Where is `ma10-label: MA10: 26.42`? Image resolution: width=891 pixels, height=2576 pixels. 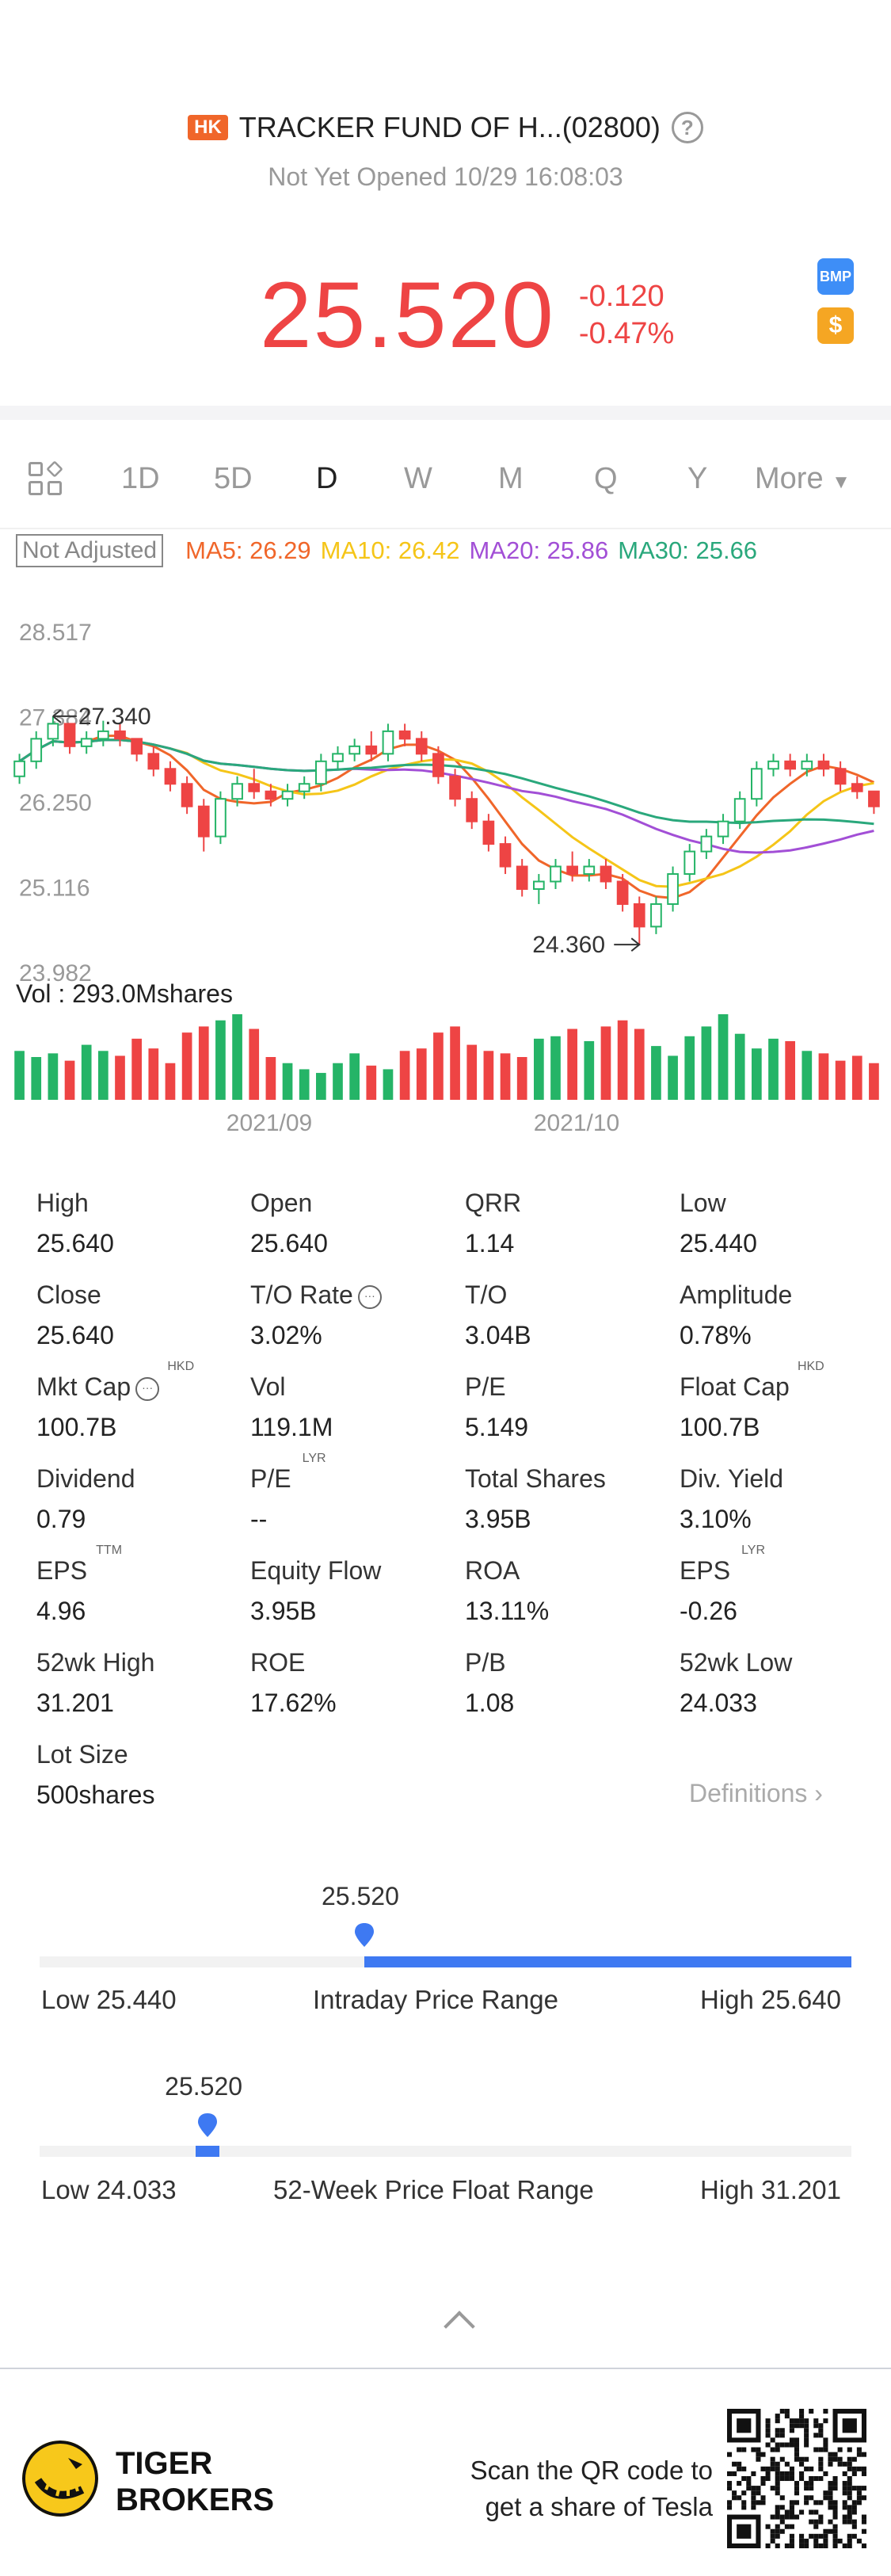
ma10-label: MA10: 26.42 is located at coordinates (390, 550).